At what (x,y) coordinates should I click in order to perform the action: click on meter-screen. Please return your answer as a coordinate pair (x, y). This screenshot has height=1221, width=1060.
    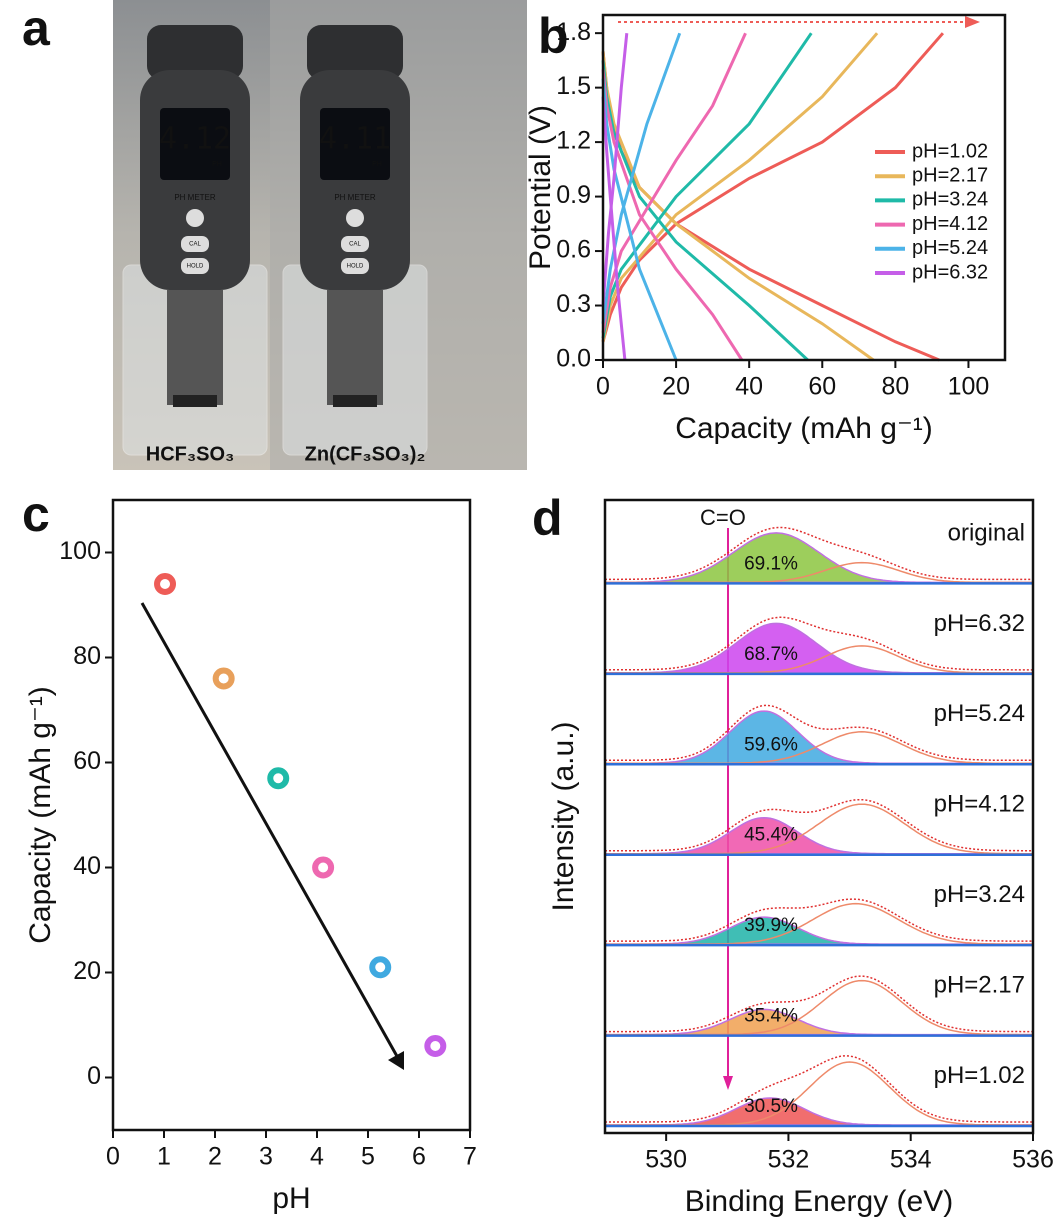
    Looking at the image, I should click on (355, 144).